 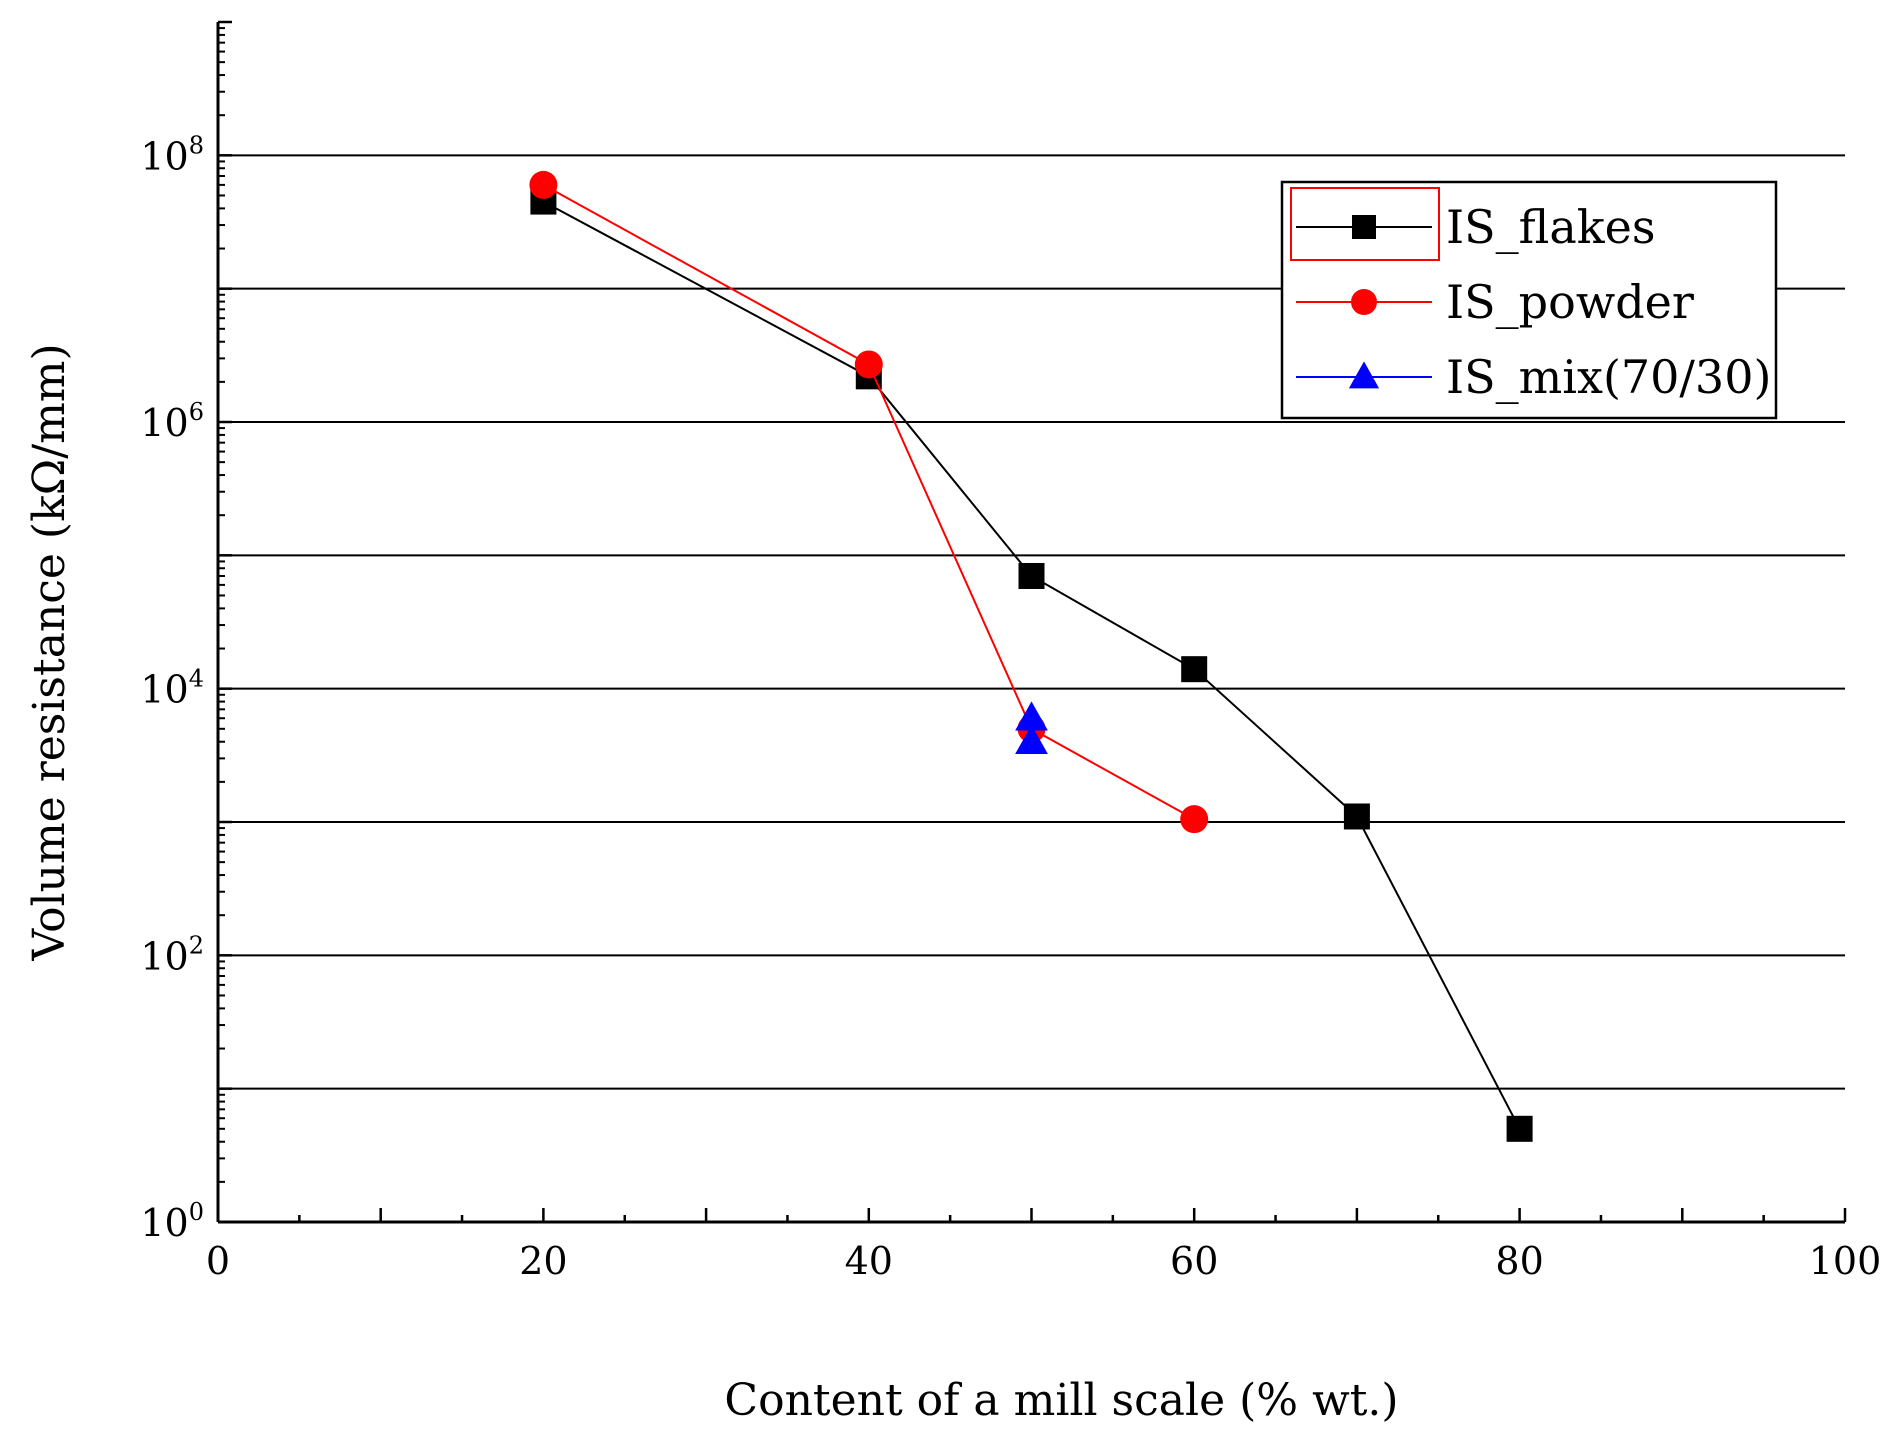 What do you see at coordinates (172, 954) in the screenshot?
I see `y-tick-label: 10²` at bounding box center [172, 954].